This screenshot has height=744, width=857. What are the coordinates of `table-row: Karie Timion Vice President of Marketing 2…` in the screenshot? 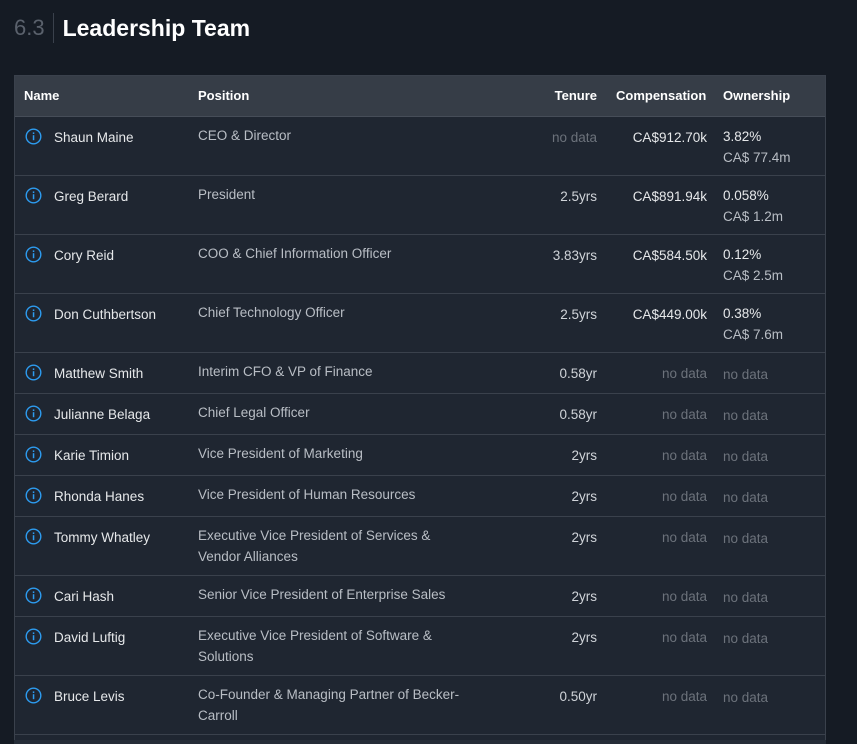 It's located at (420, 455).